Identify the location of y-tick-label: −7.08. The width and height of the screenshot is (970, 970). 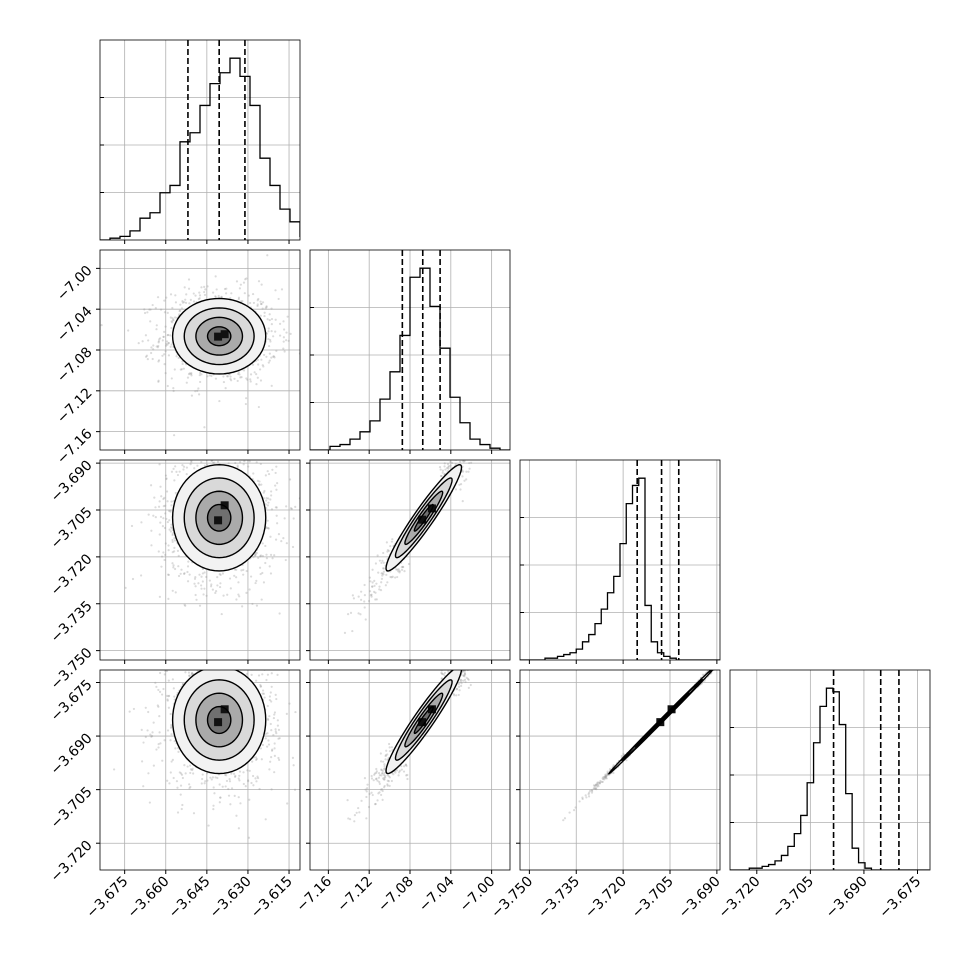
(75, 365).